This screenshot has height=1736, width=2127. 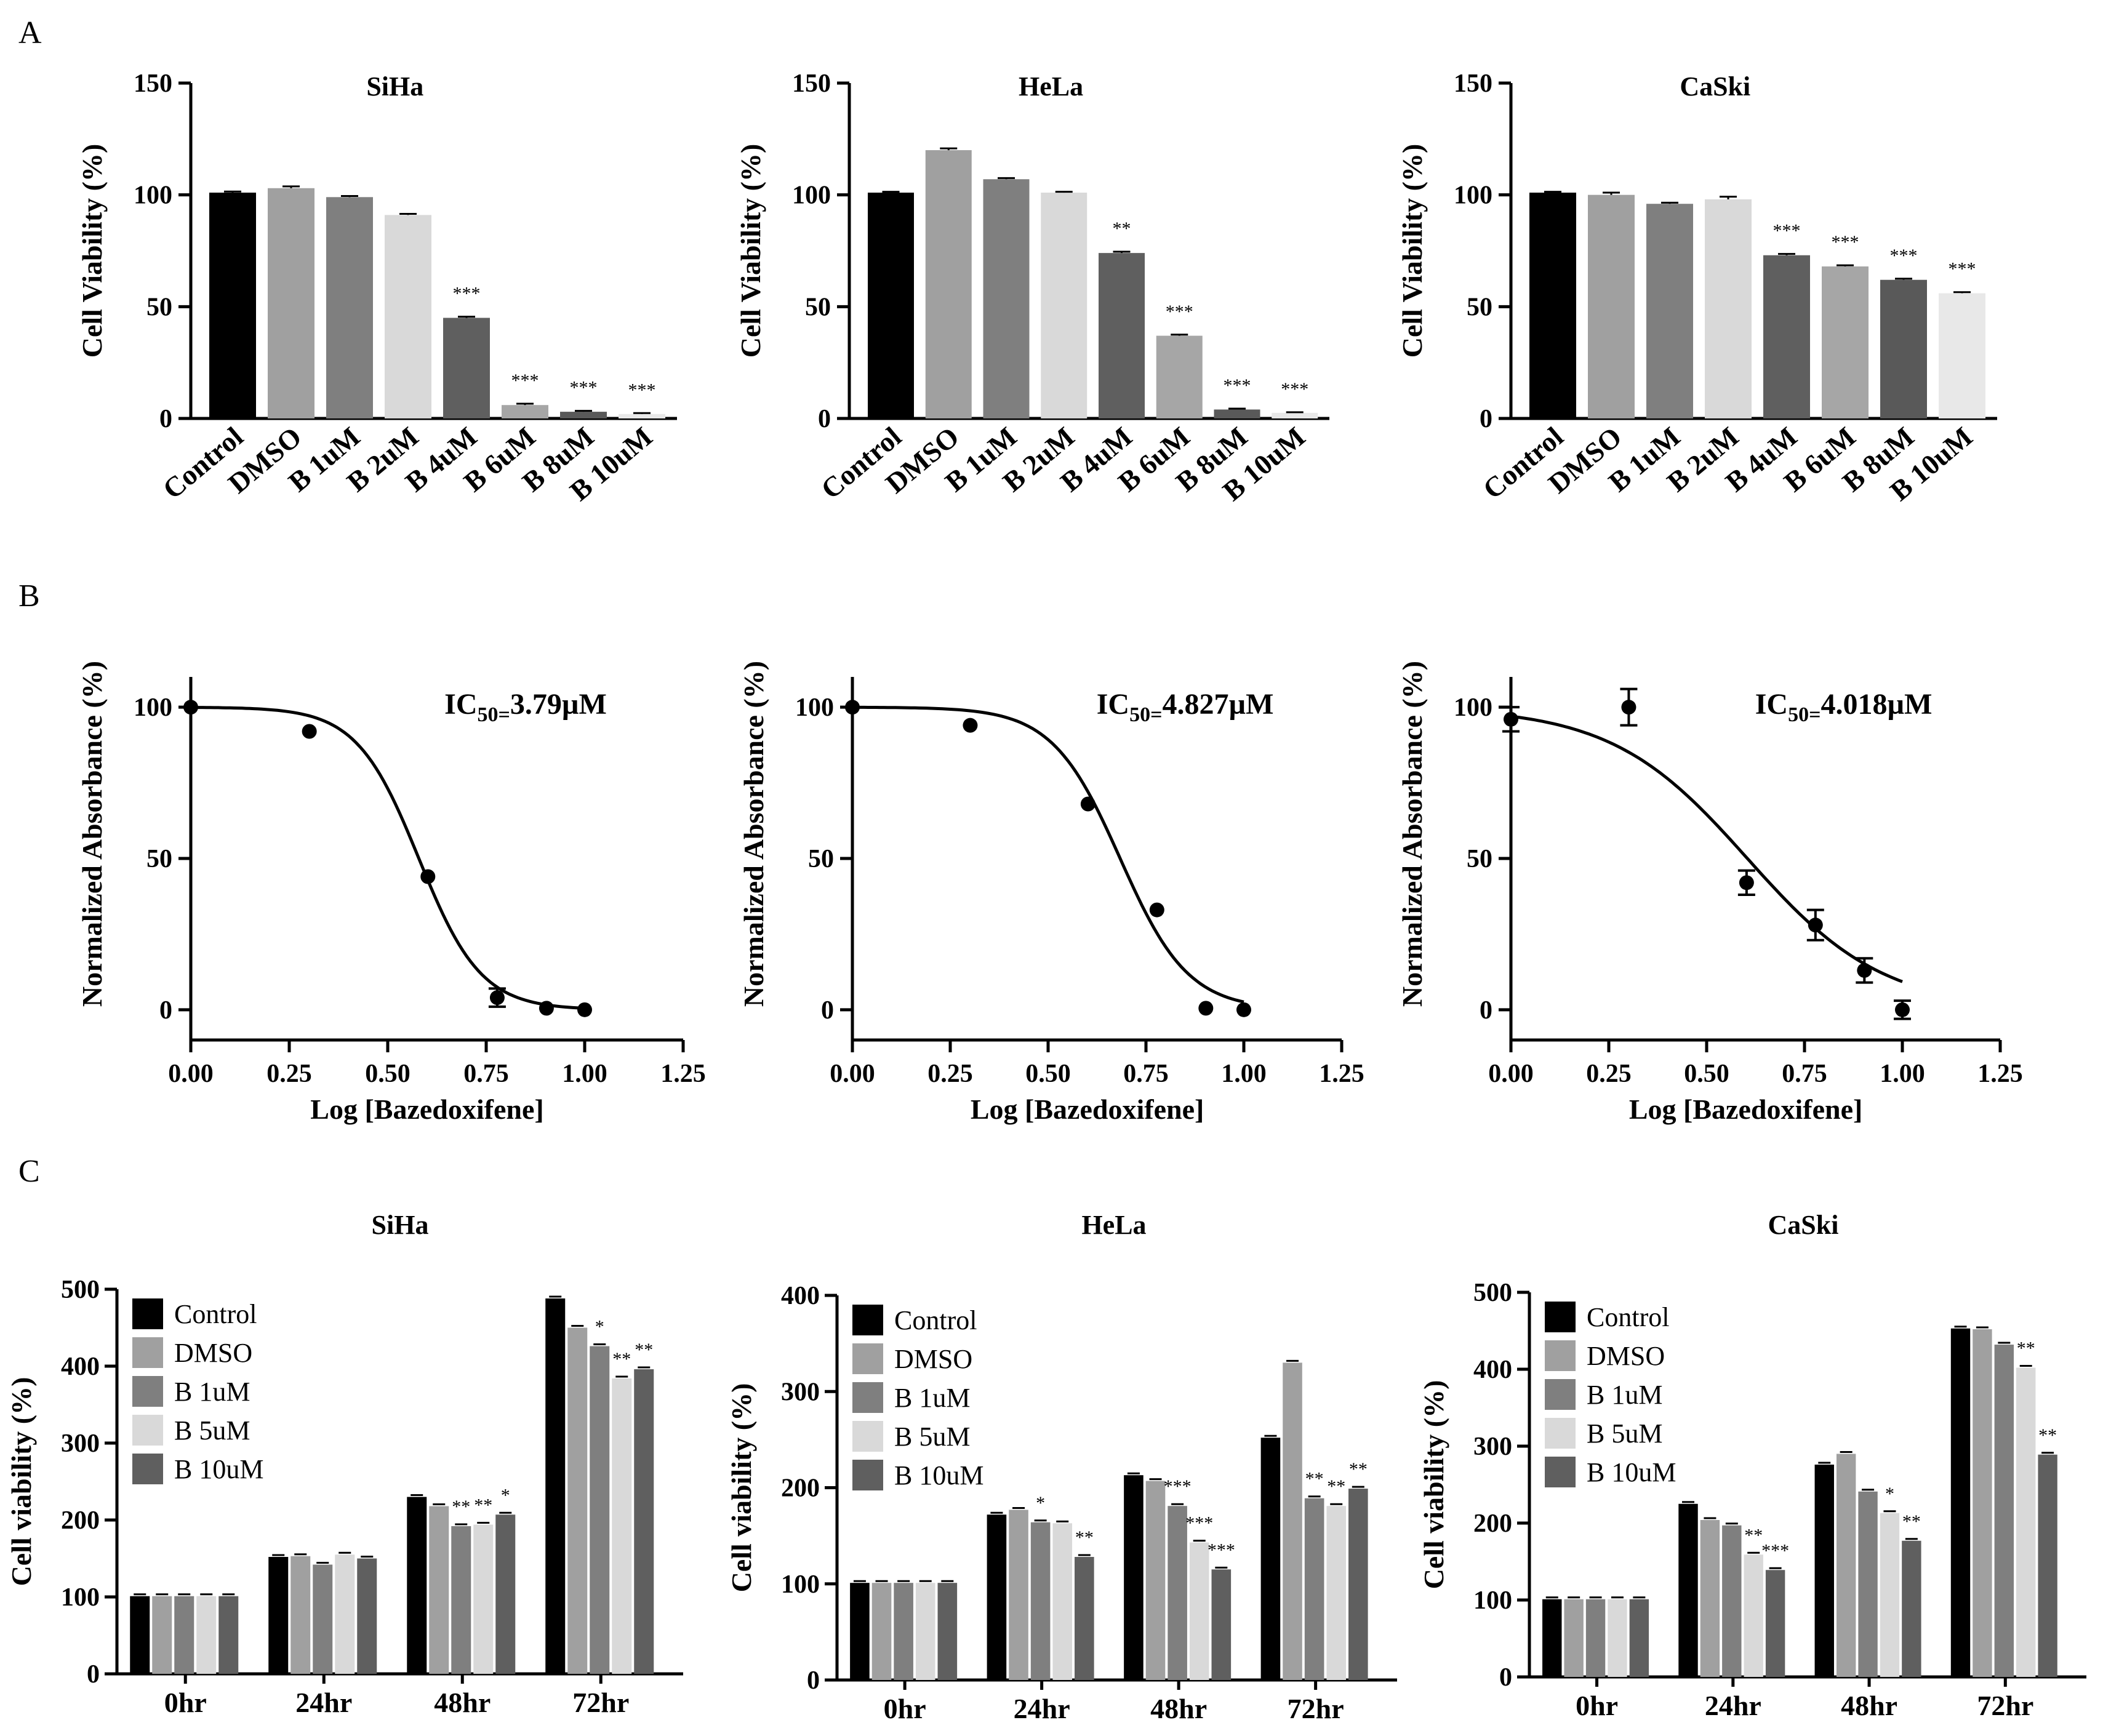 I want to click on y-tick-label: 200, so click(x=80, y=1520).